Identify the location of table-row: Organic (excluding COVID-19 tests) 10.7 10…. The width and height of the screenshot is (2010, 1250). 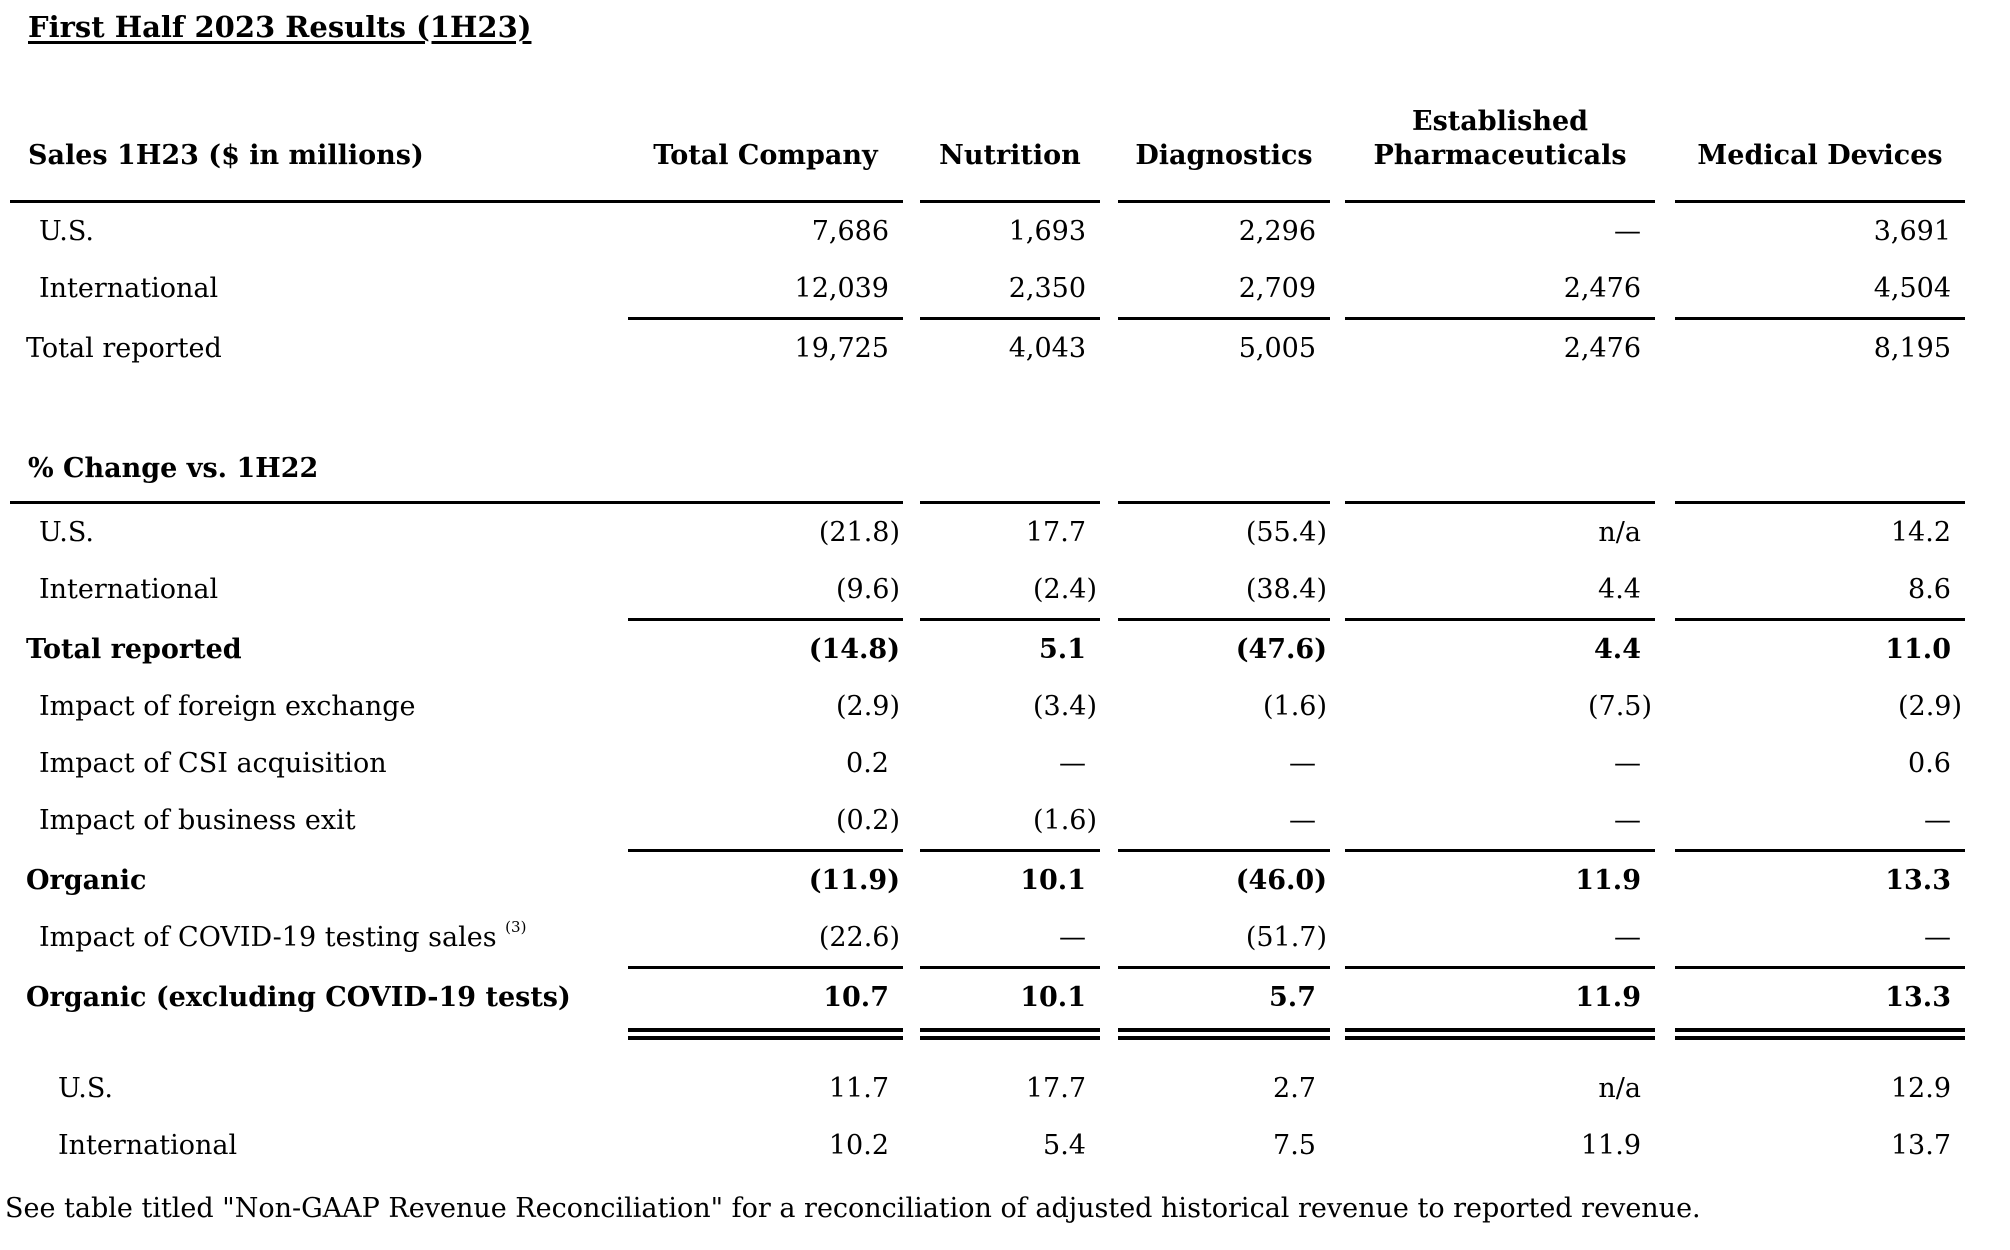
(1010, 997).